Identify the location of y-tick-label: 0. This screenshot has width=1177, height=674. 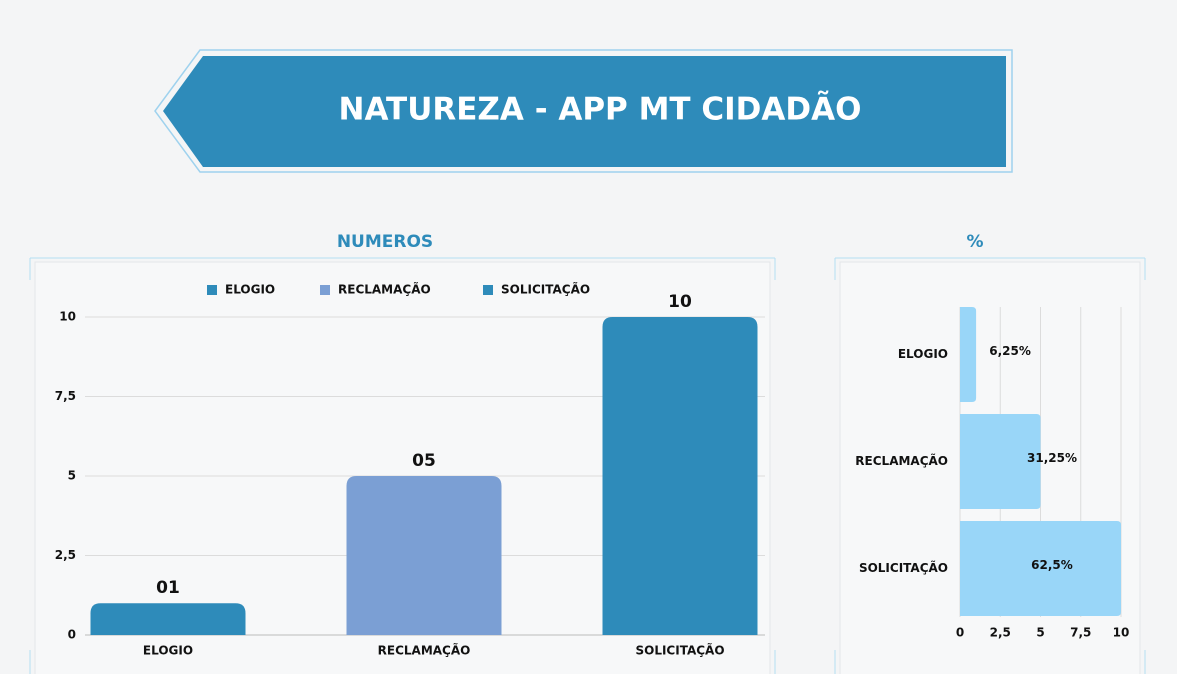
(72, 635).